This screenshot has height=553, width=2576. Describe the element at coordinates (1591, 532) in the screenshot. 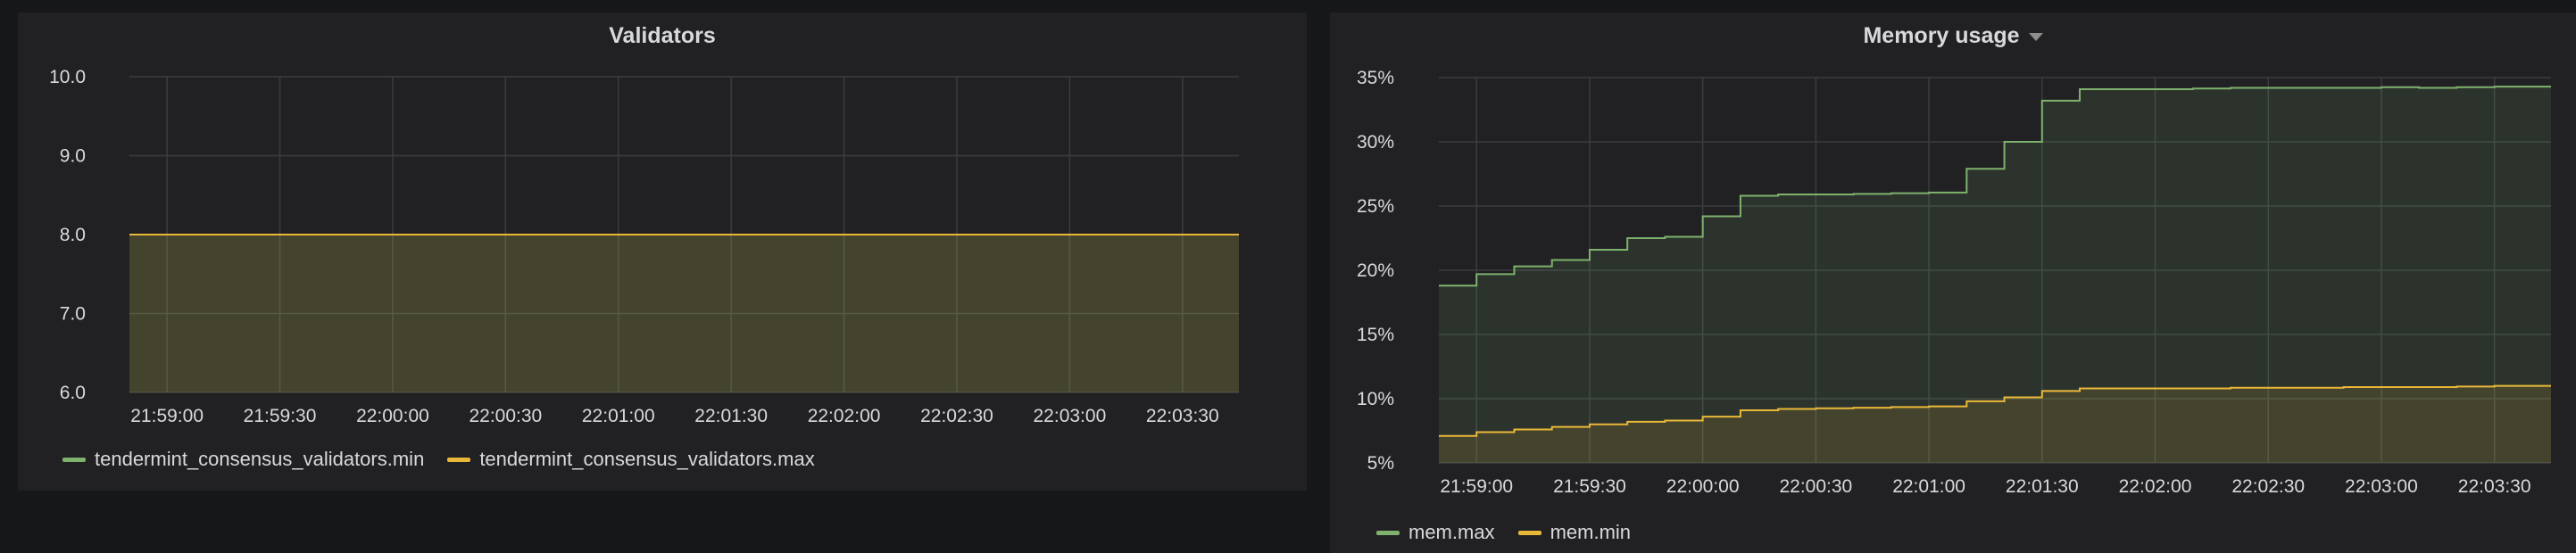

I see `legend-label-mem-min: mem.min` at that location.